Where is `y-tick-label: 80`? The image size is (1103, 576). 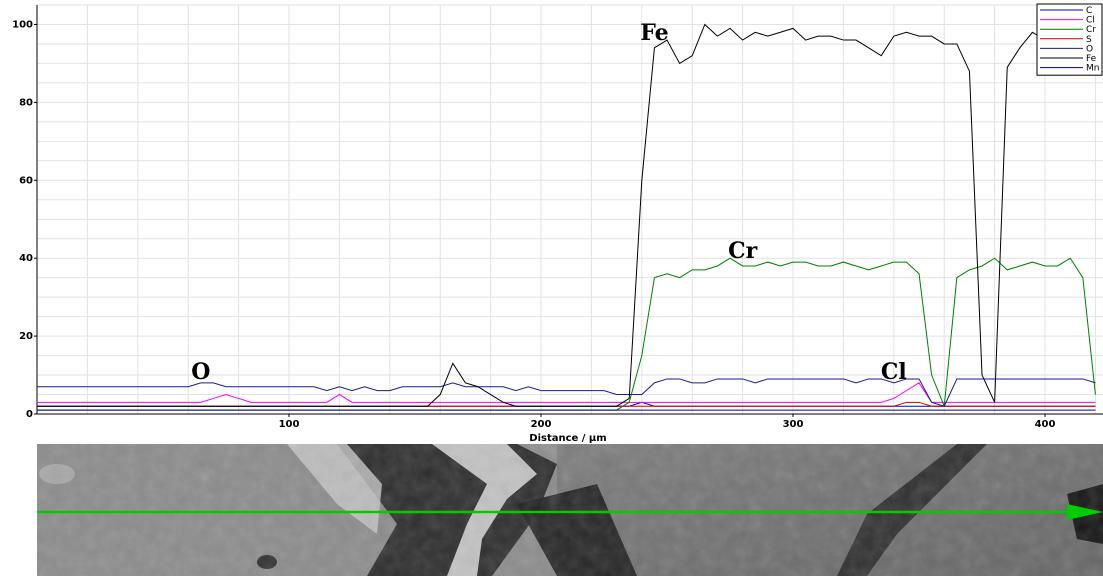
y-tick-label: 80 is located at coordinates (26, 102).